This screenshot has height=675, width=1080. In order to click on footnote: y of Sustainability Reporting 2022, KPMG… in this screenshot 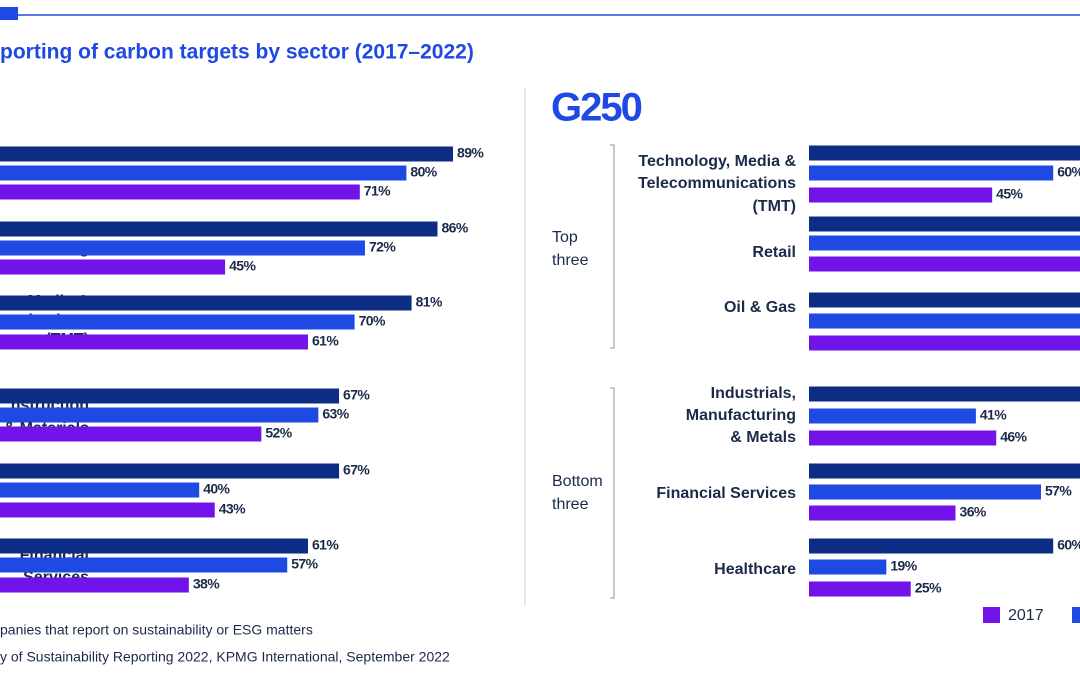, I will do `click(225, 657)`.